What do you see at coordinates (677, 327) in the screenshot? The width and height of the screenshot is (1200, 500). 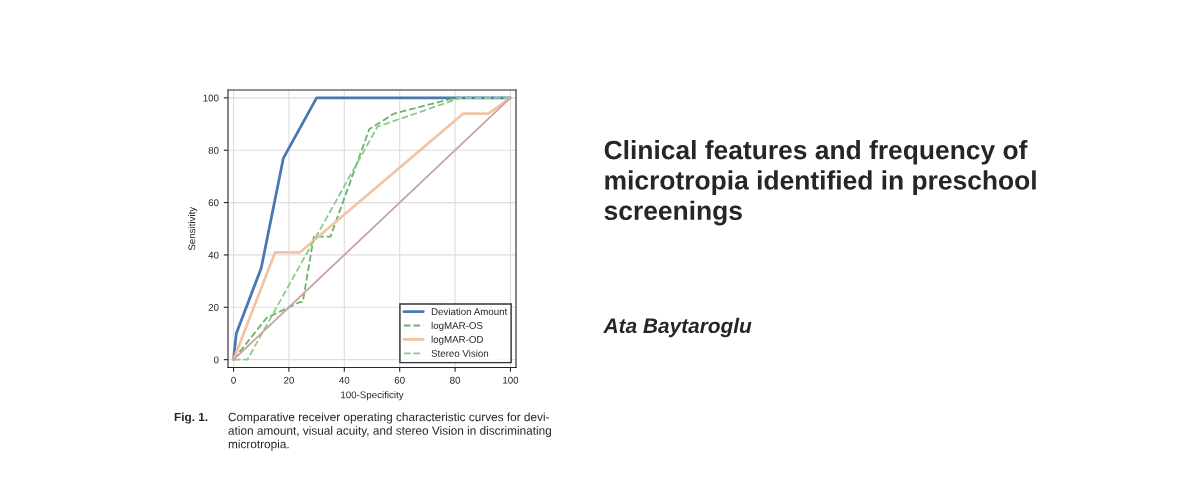 I see `text: Ata Baytaroglu` at bounding box center [677, 327].